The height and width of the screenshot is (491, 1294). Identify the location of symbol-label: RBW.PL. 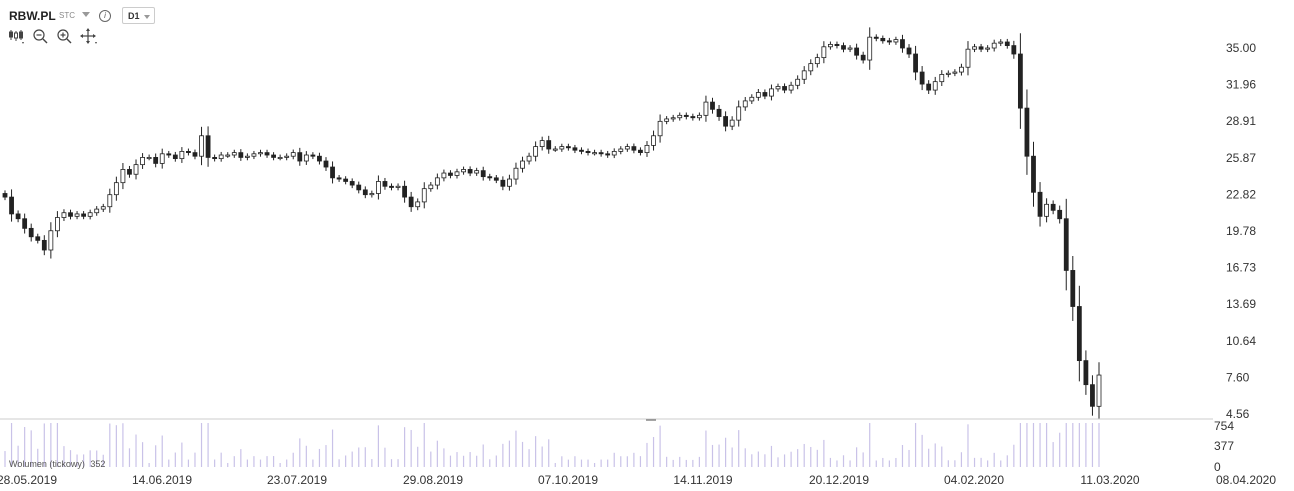
(32, 16).